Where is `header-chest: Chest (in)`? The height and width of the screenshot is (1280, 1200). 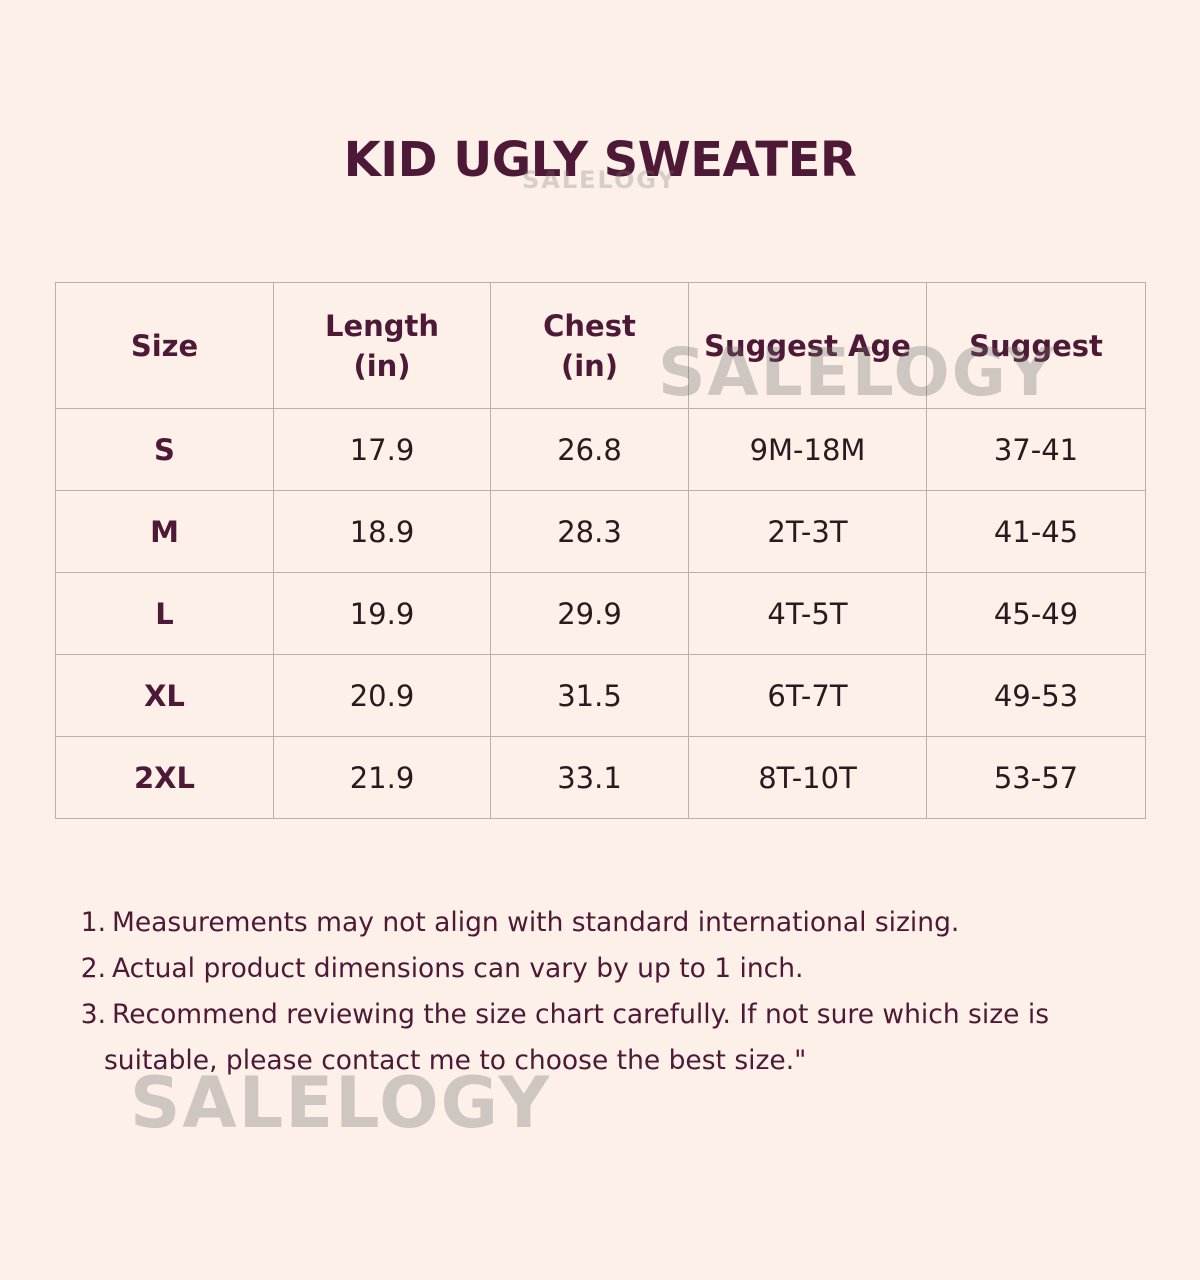
header-chest: Chest (in) is located at coordinates (589, 345).